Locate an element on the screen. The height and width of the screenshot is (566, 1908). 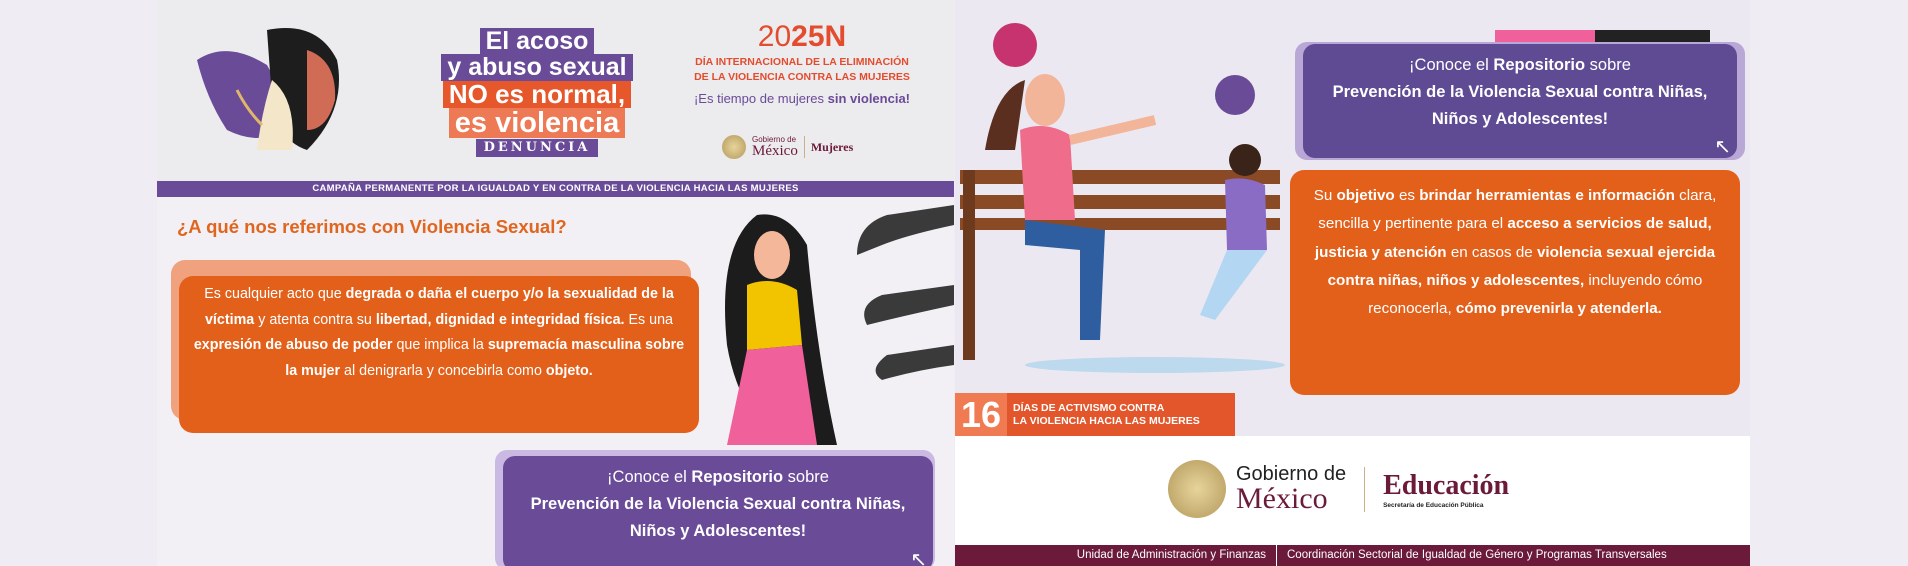
text-run: libertad, dignidad e integridad física. is located at coordinates (500, 319).